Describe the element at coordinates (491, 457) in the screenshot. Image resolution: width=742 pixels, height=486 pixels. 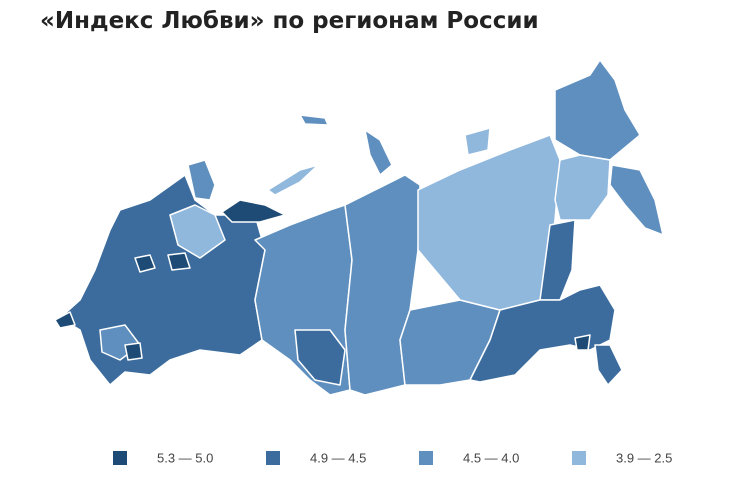
I see `legend-label: 4.5 — 4.0` at that location.